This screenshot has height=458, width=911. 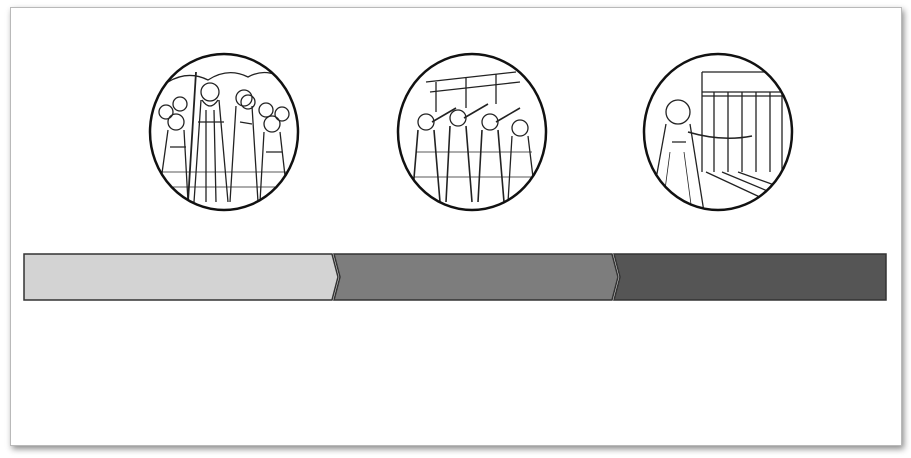 I want to click on temple-figure-illustration, so click(x=718, y=132).